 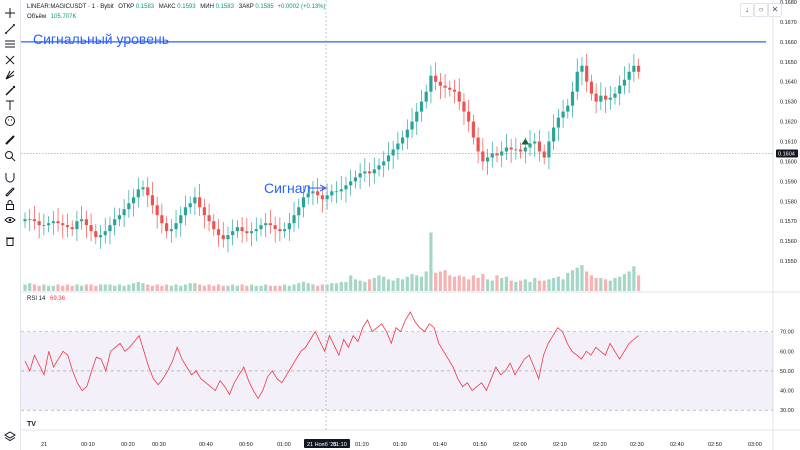 I want to click on price-tick-label: 0.1650, so click(x=788, y=63).